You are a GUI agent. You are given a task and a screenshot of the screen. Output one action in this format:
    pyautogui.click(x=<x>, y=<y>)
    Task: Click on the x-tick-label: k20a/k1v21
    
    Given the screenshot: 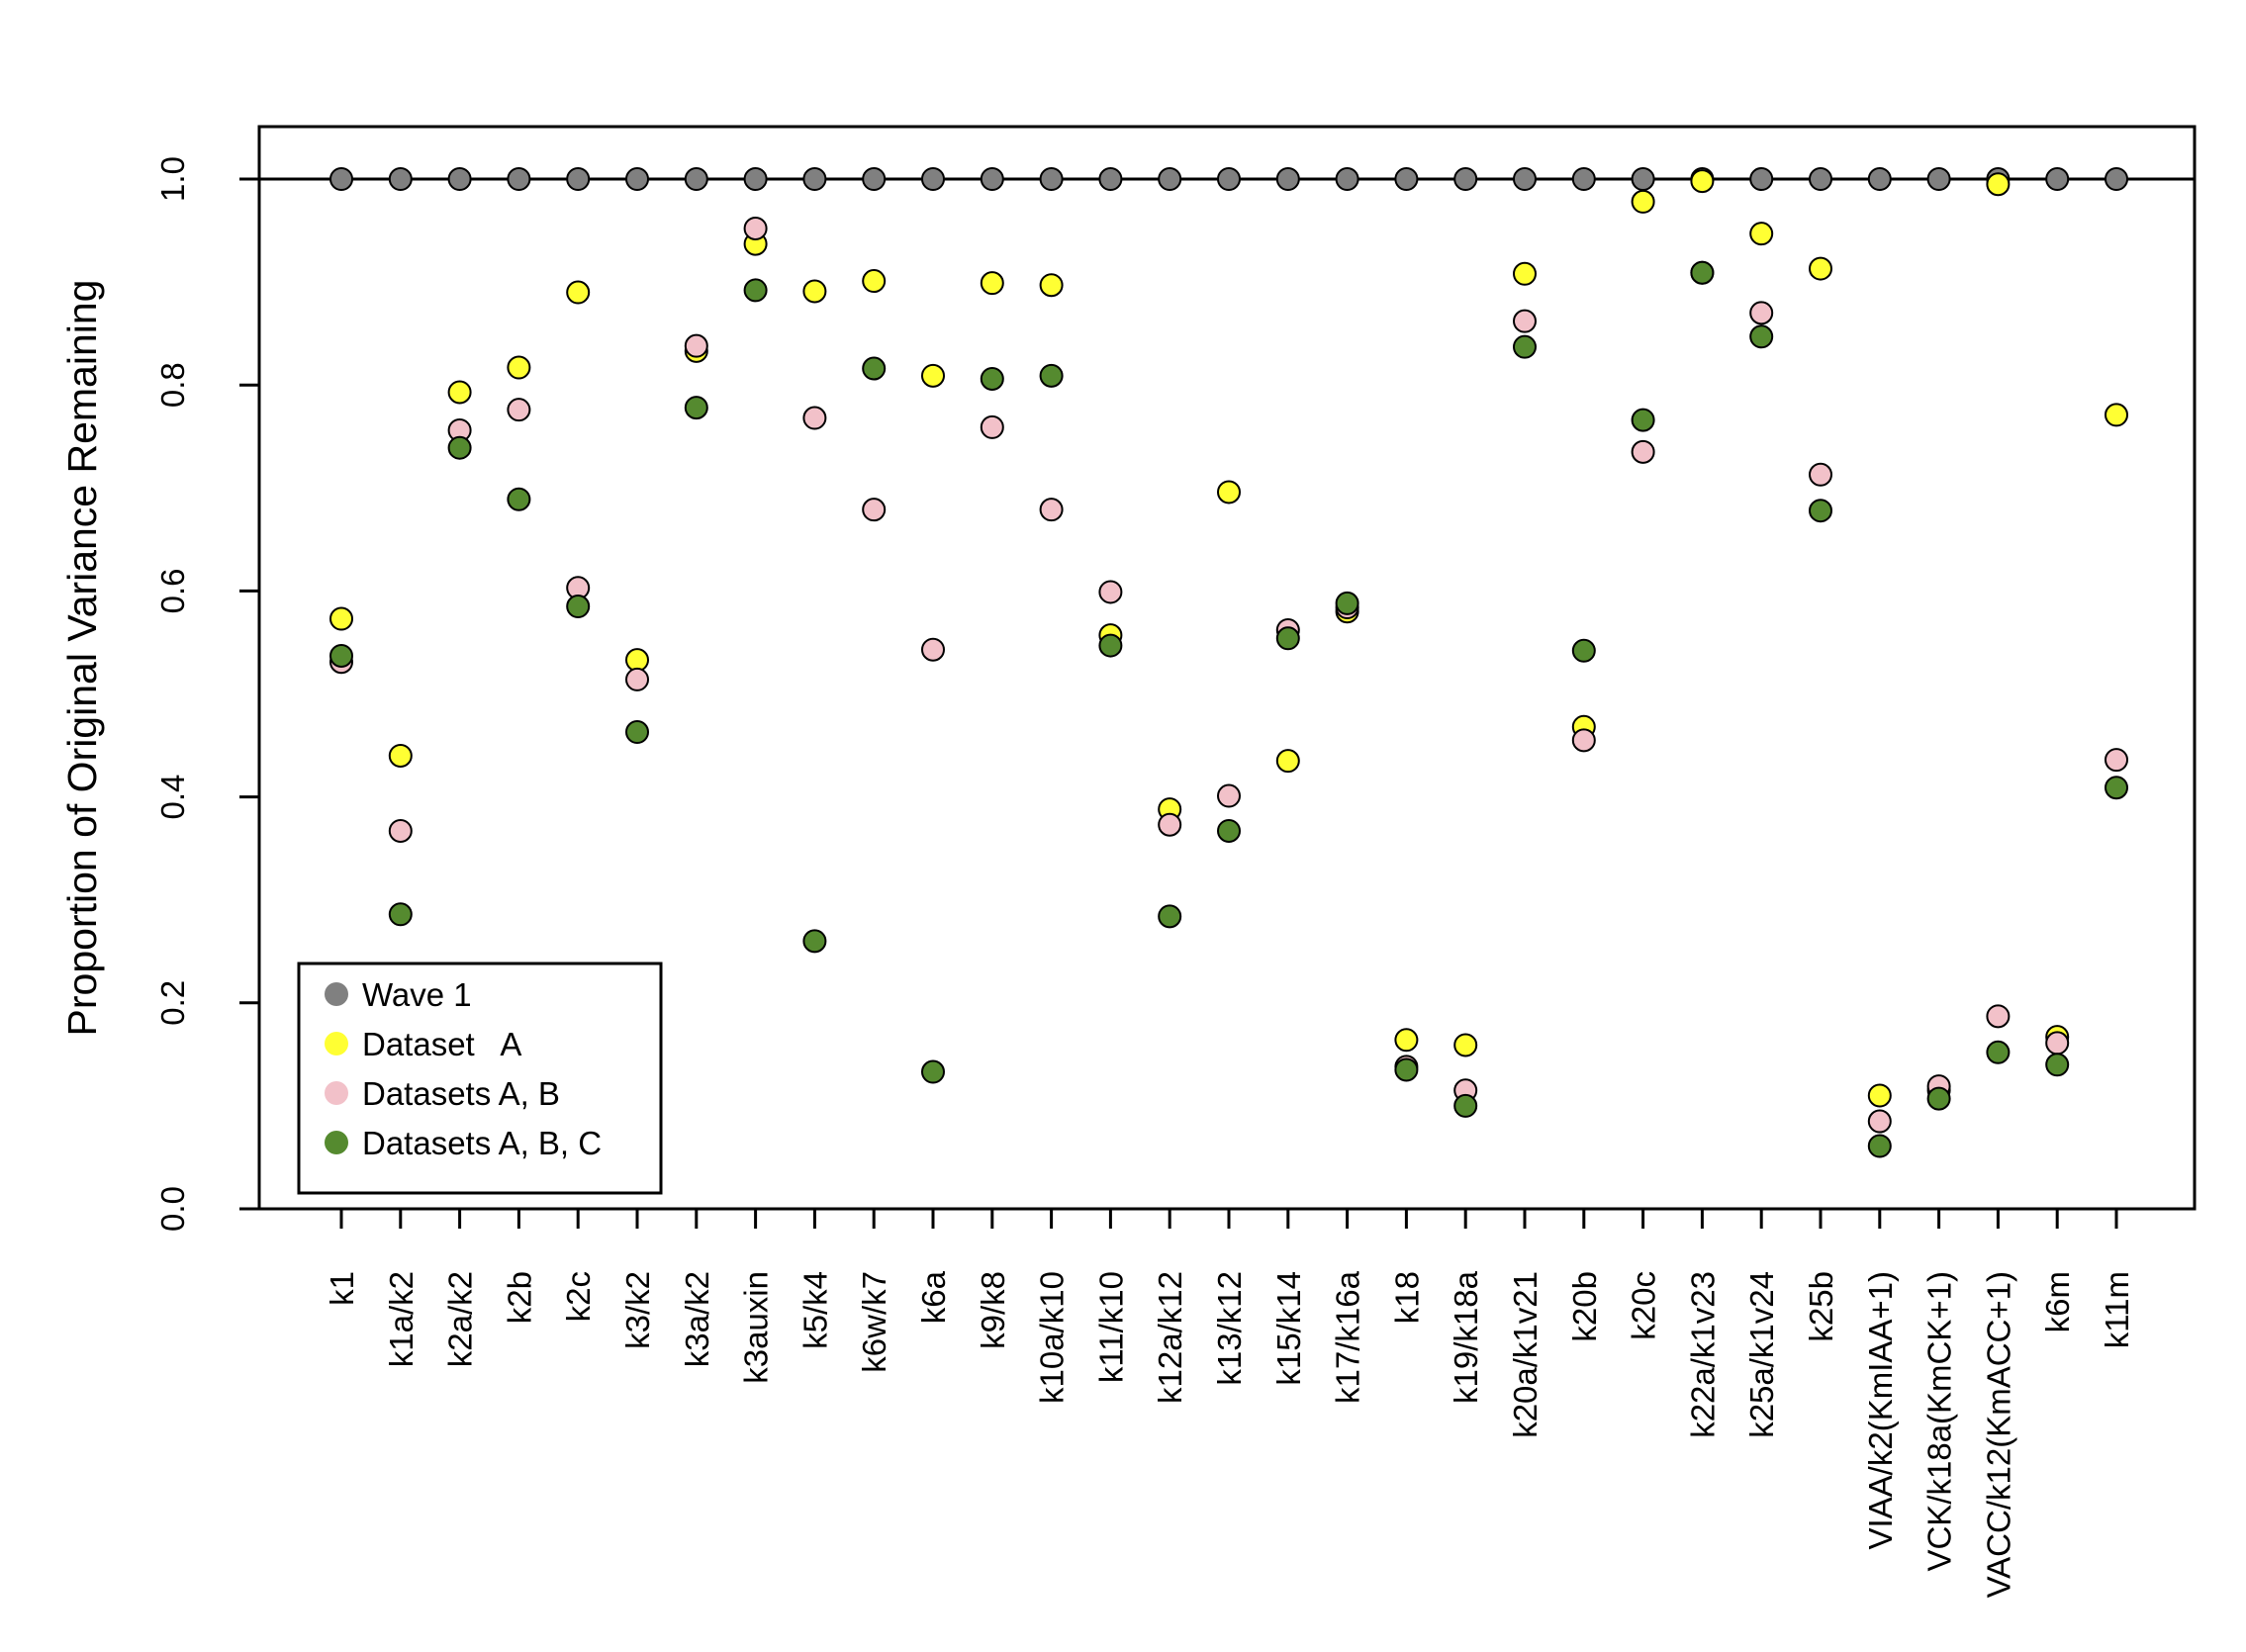 What is the action you would take?
    pyautogui.click(x=1525, y=1355)
    